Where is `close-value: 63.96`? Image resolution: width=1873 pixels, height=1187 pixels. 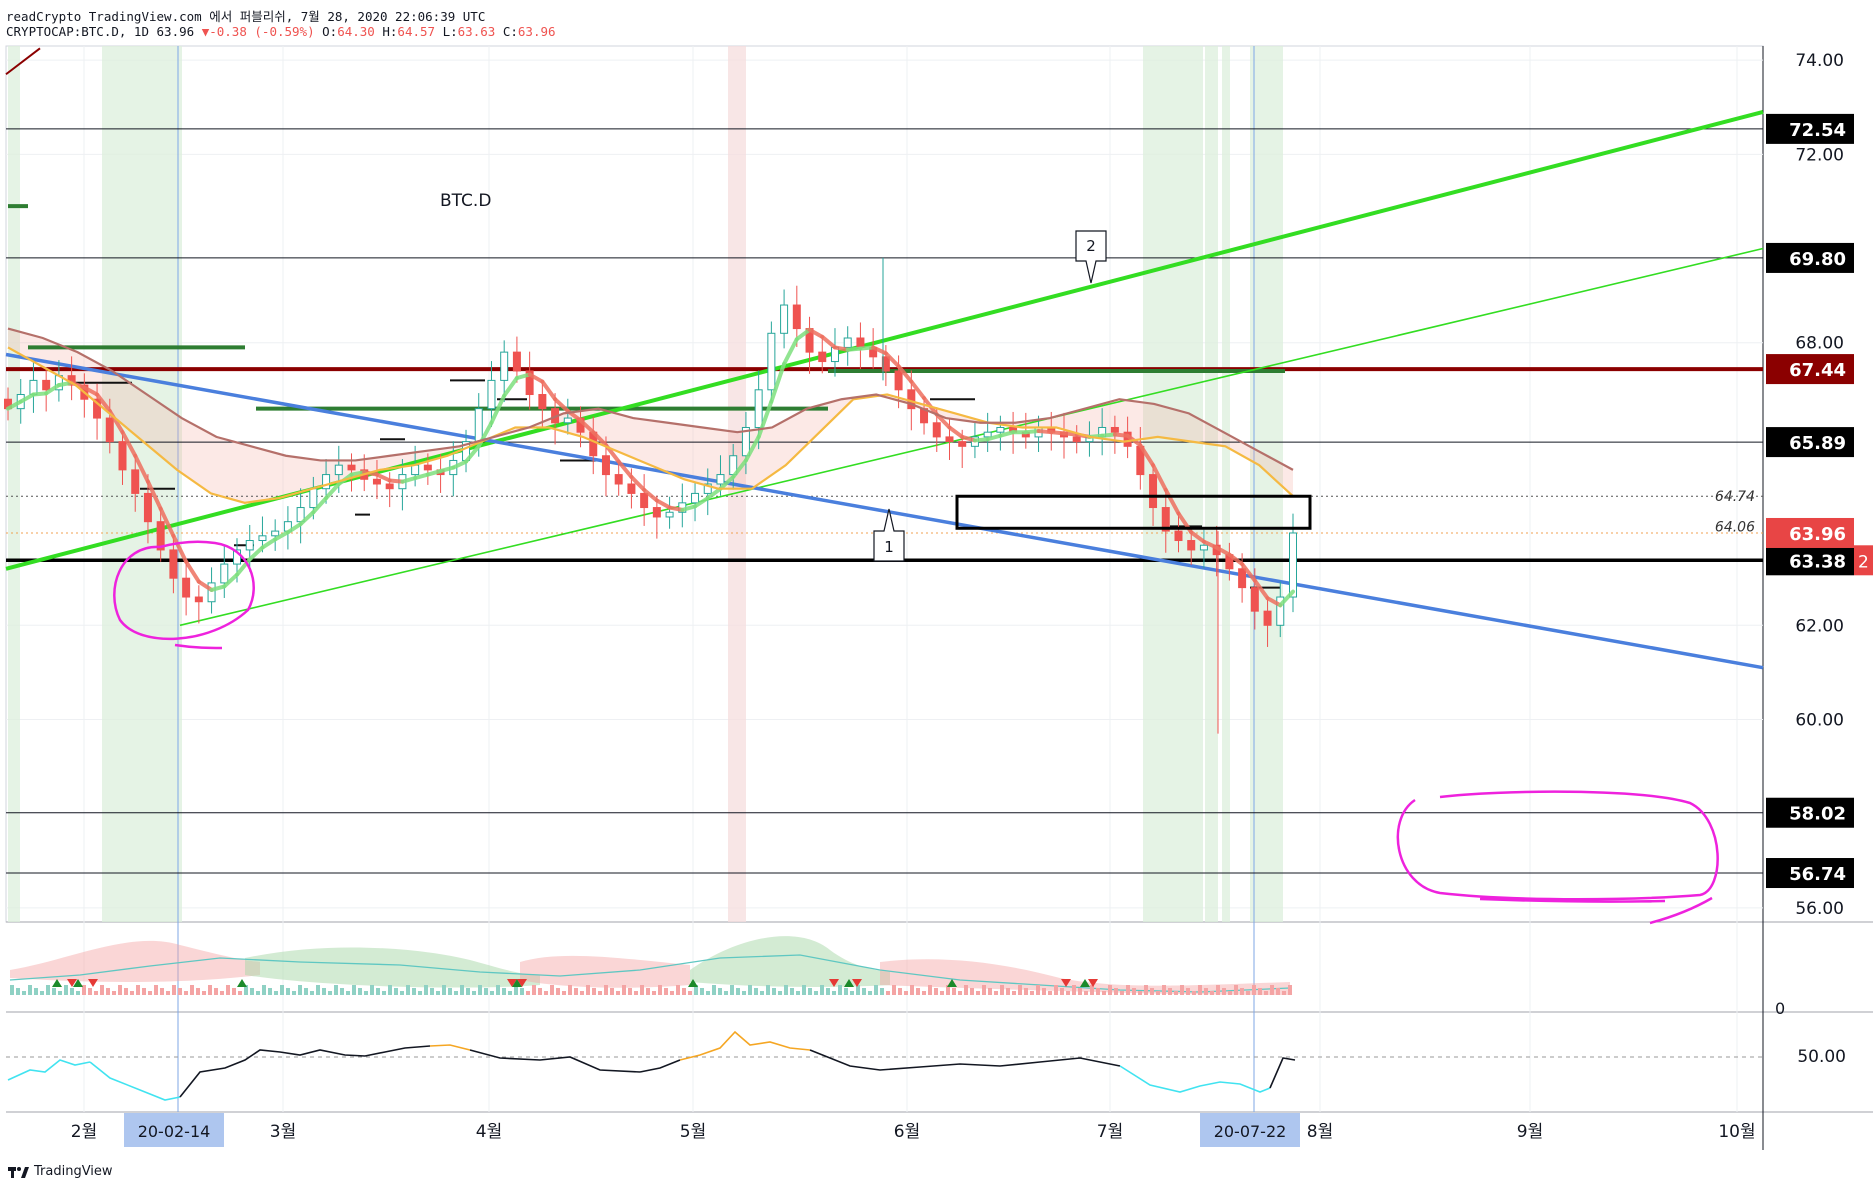 close-value: 63.96 is located at coordinates (536, 31).